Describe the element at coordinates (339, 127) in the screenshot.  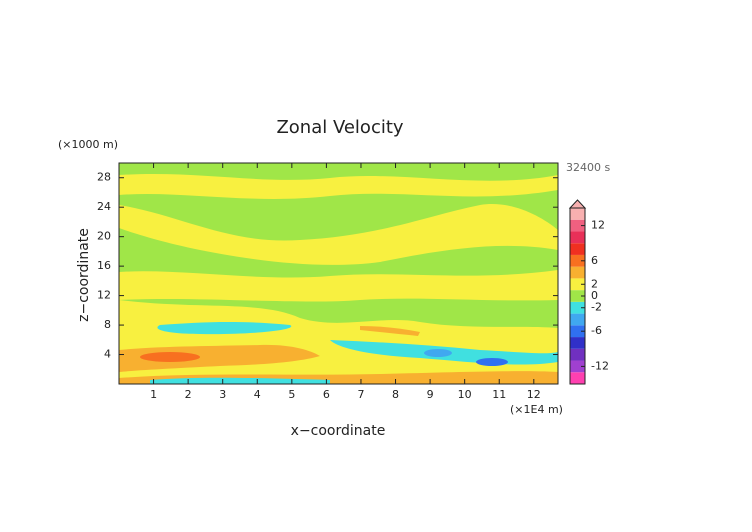
I see `chart-title: Zonal Velocity` at that location.